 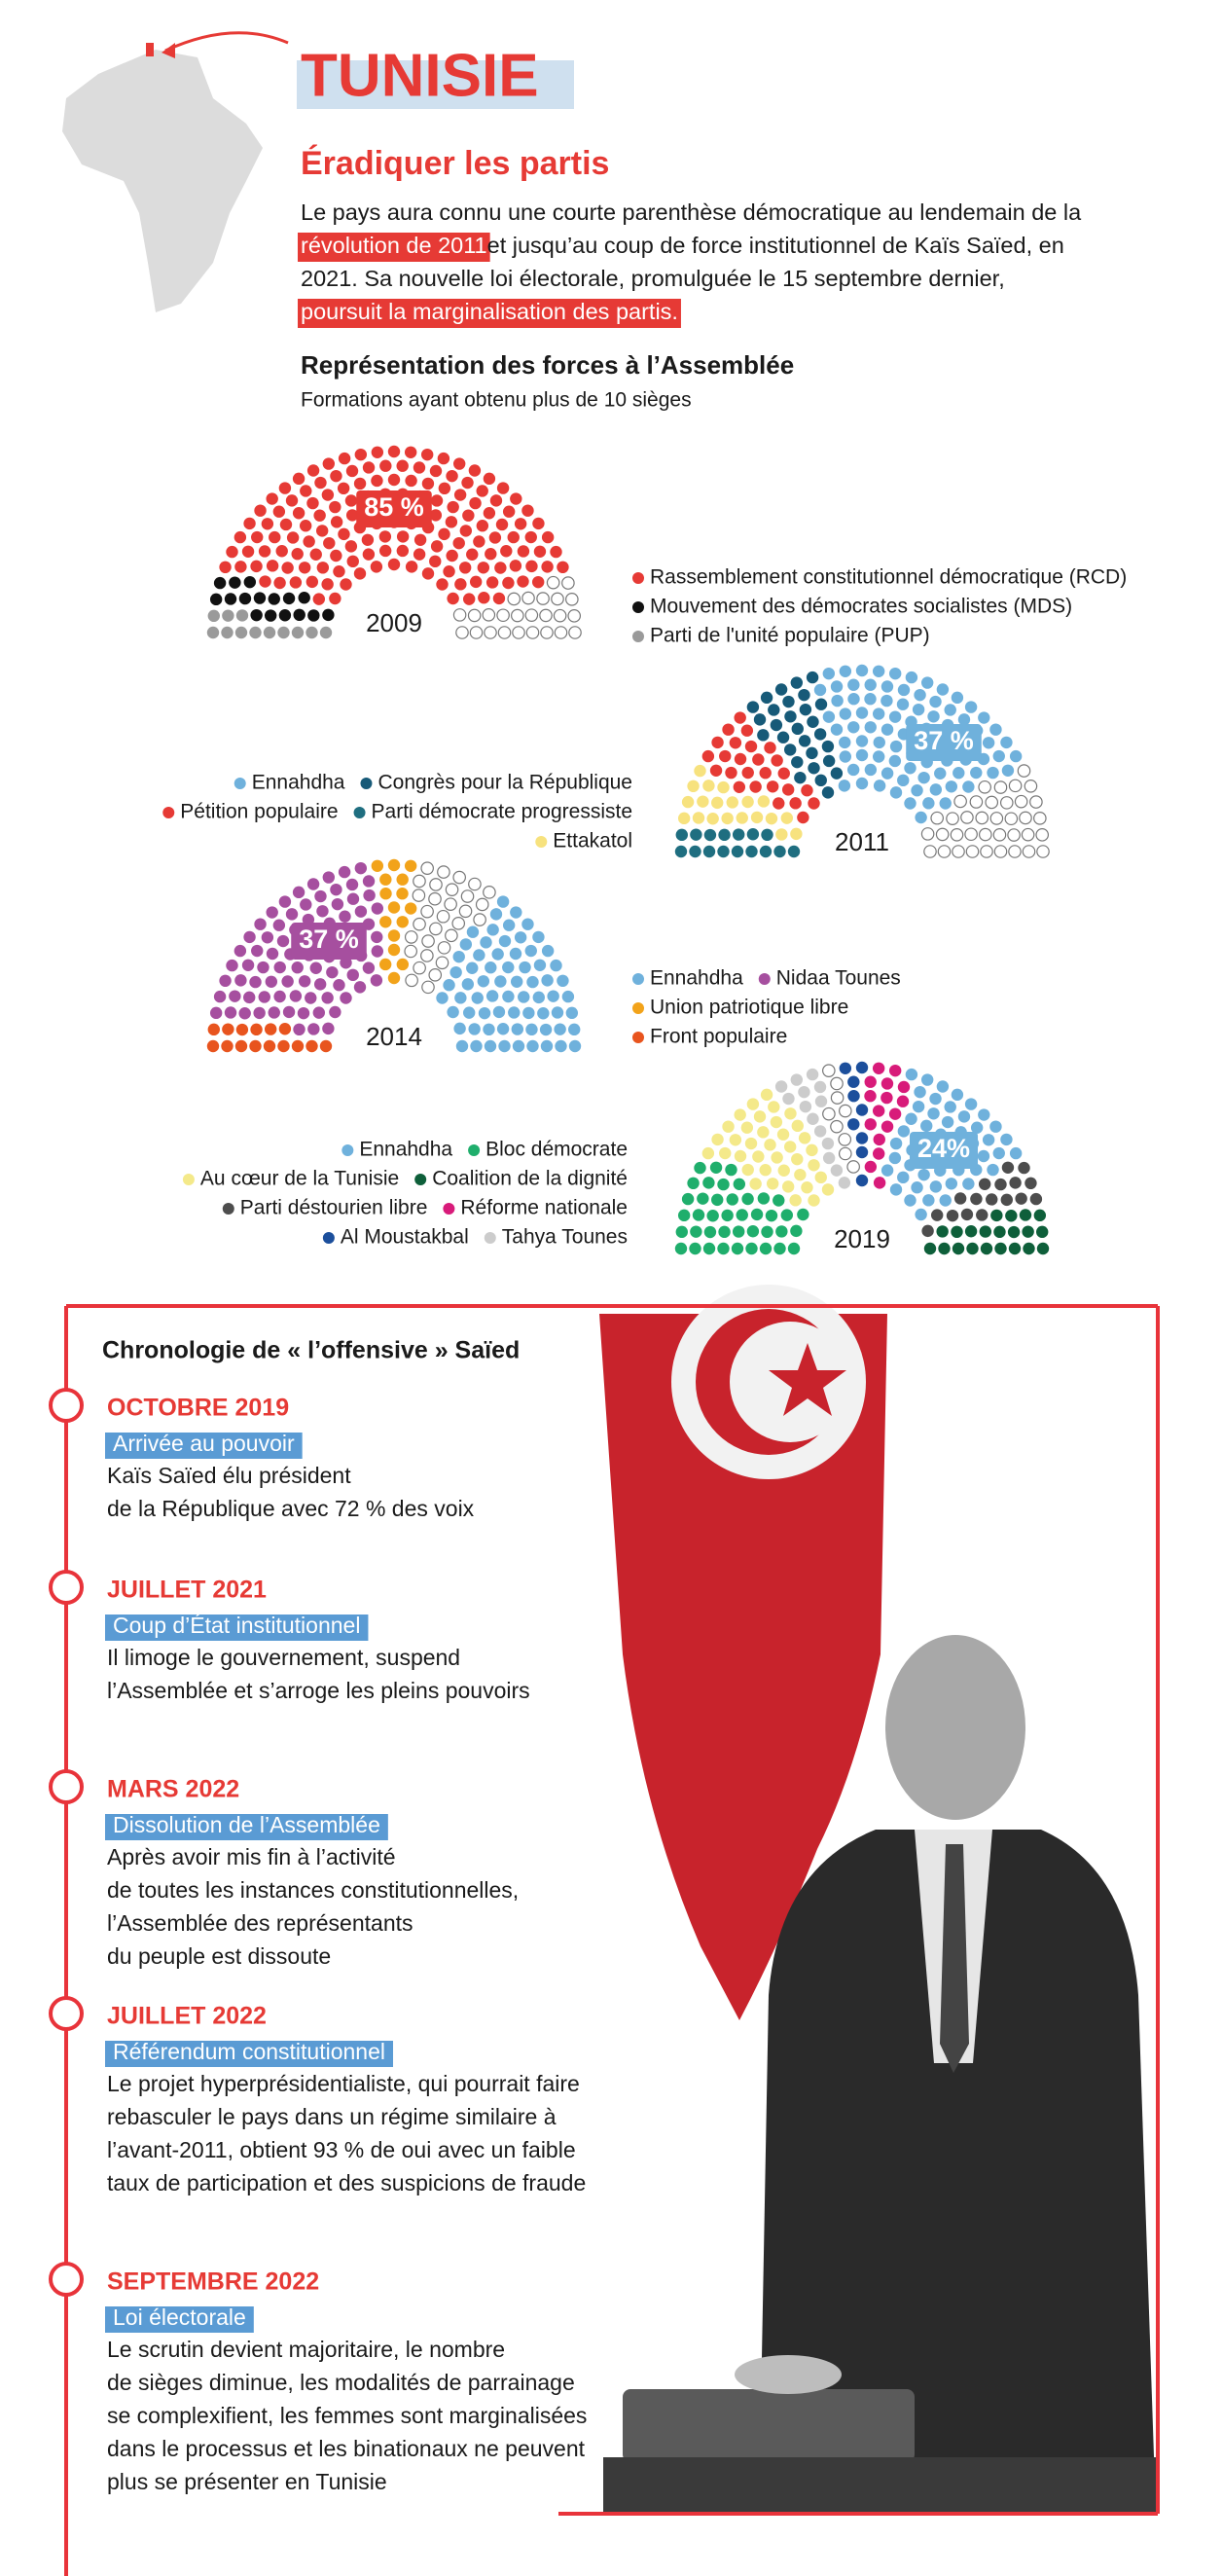 What do you see at coordinates (179, 2317) in the screenshot?
I see `event-label: Loi électorale` at bounding box center [179, 2317].